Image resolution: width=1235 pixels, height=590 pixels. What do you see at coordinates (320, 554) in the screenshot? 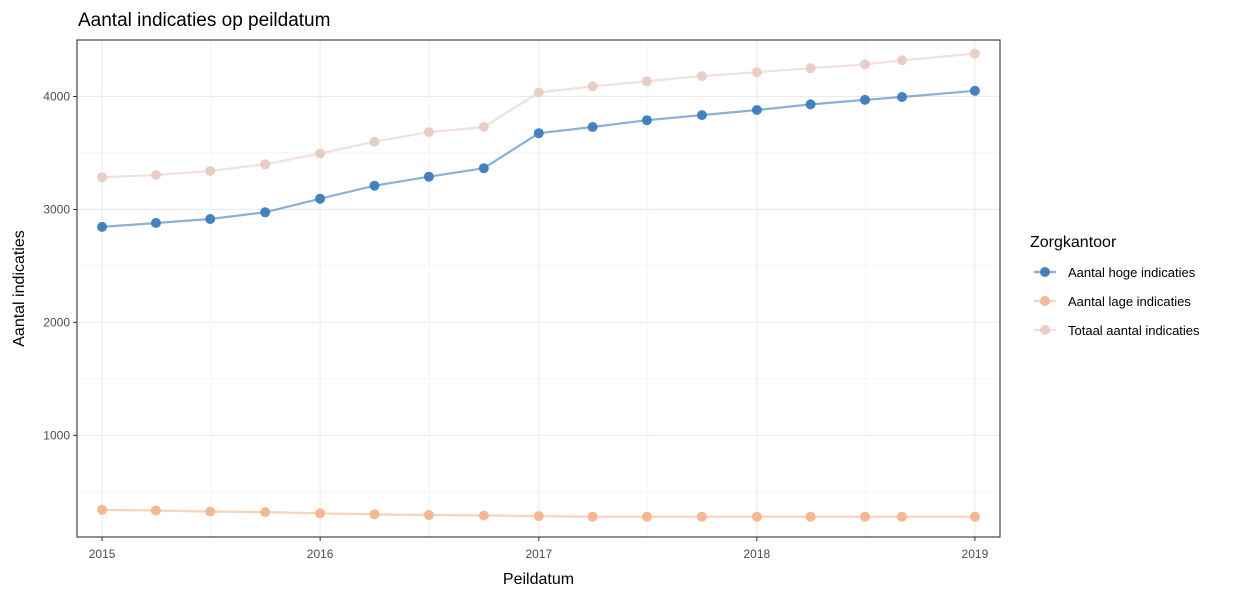
I see `x-tick-label: 2016` at bounding box center [320, 554].